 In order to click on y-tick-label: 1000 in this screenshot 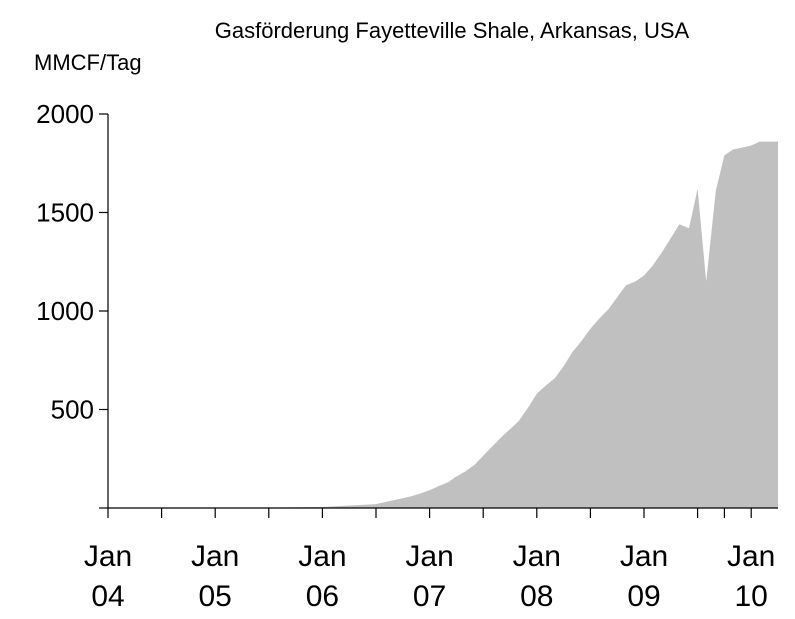, I will do `click(65, 311)`.